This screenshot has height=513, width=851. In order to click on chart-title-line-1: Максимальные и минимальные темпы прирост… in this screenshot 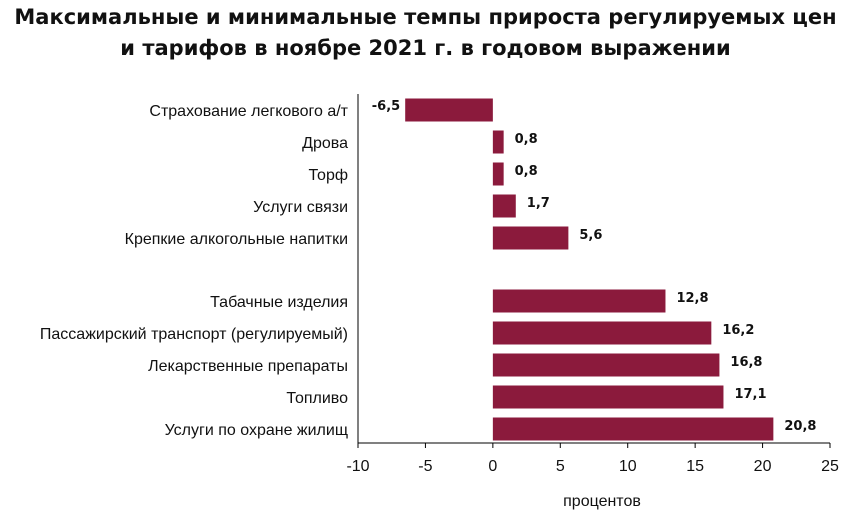, I will do `click(425, 17)`.